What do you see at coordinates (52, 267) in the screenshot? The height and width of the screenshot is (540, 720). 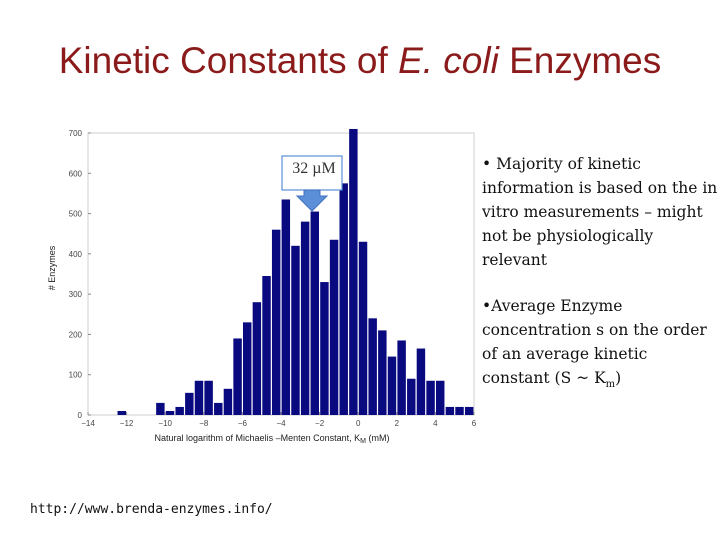 I see `y-axis-label: # Enzymes` at bounding box center [52, 267].